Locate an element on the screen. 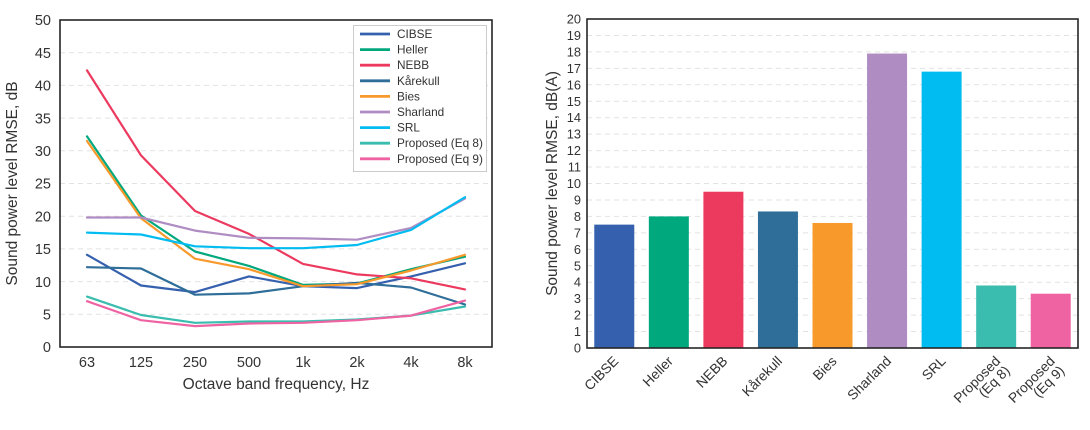 This screenshot has height=430, width=1090. x-tick-label: Sharland is located at coordinates (870, 379).